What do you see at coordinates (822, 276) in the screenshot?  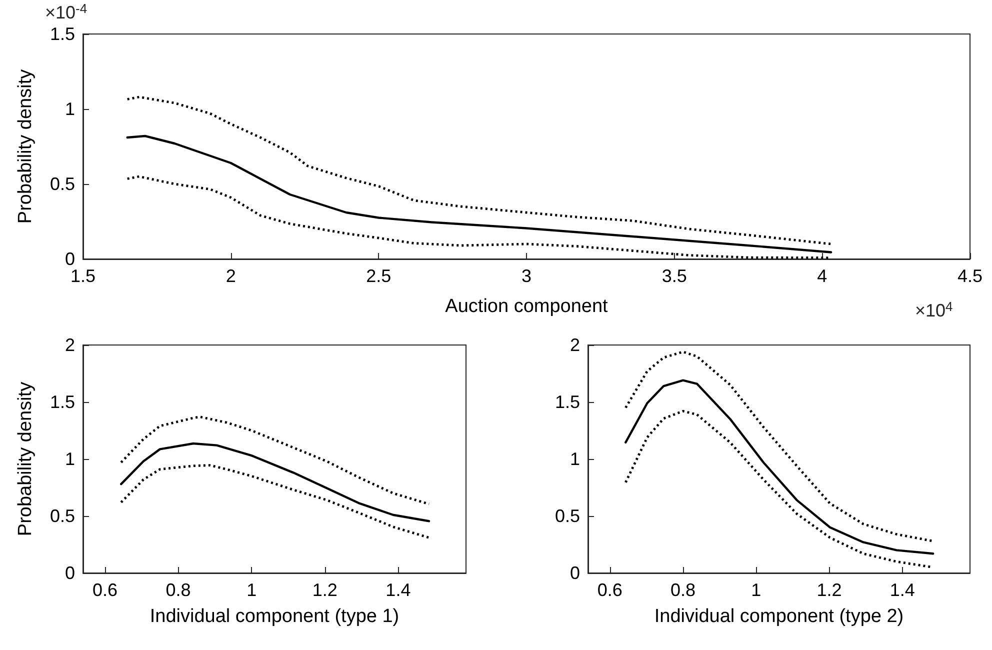 I see `x-tick-label: 4` at bounding box center [822, 276].